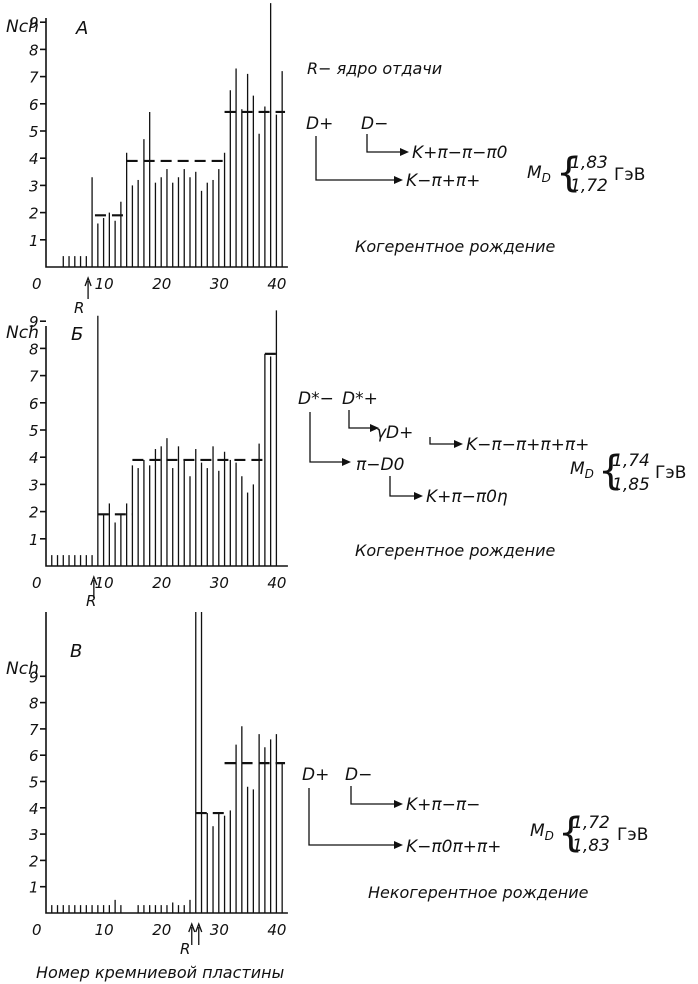 Image resolution: width=698 pixels, height=984 pixels. What do you see at coordinates (161, 930) in the screenshot?
I see `panel-c-xtick-label: 20` at bounding box center [161, 930].